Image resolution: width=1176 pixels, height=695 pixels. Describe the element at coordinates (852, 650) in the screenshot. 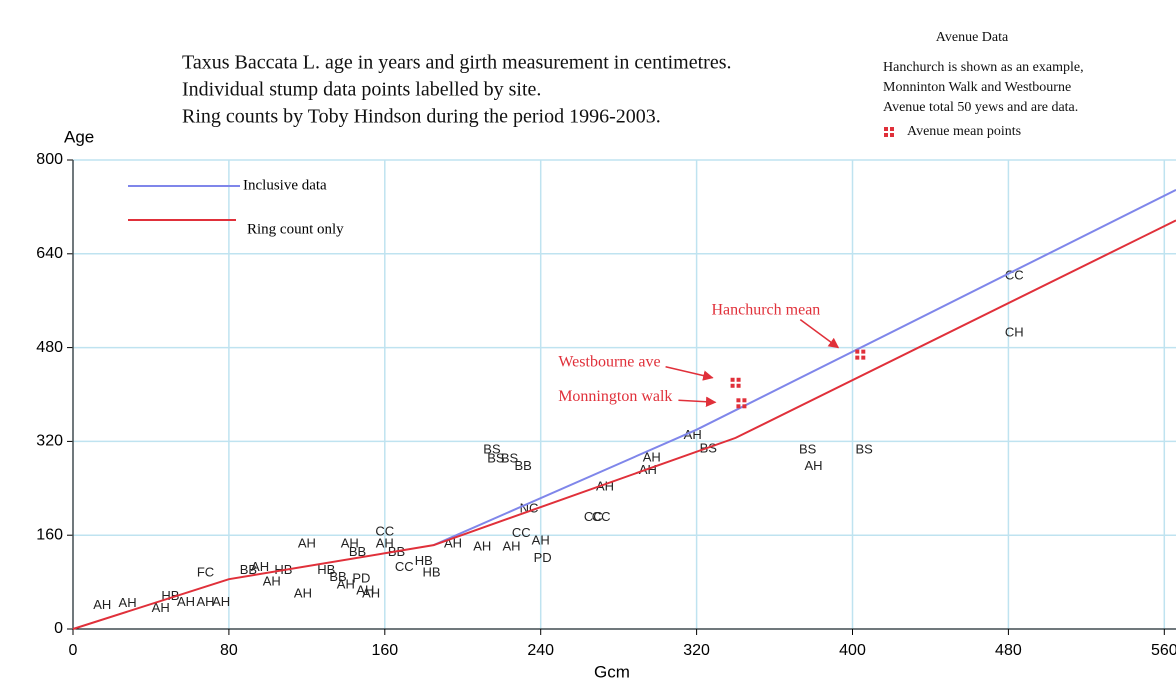

I see `x-tick-label: 400` at that location.